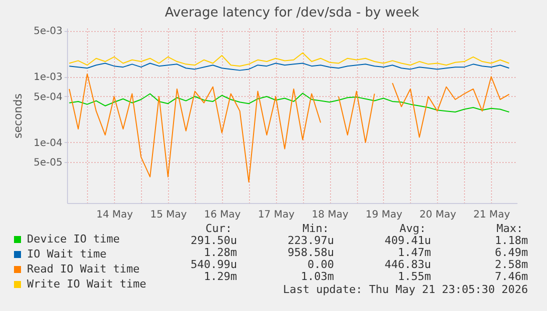  What do you see at coordinates (491, 215) in the screenshot?
I see `x-tick-label: 21 May` at bounding box center [491, 215].